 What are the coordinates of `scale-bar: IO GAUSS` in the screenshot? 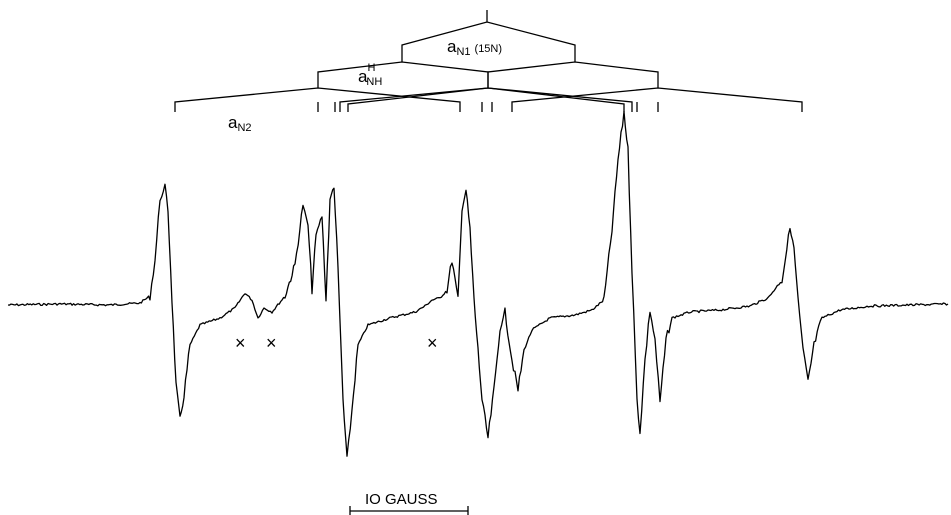 It's located at (409, 503).